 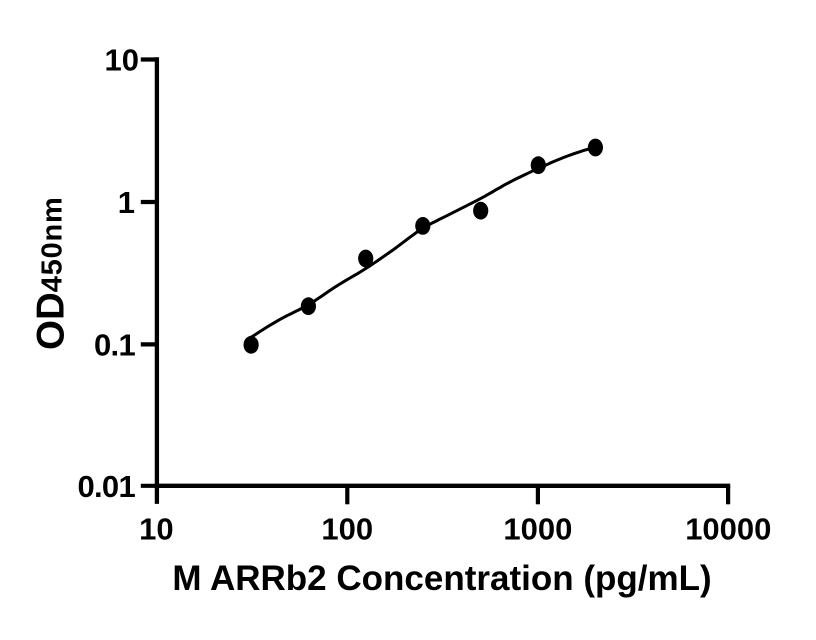 What do you see at coordinates (441, 578) in the screenshot?
I see `svg-text: M ARRb2 Concentration (pg/mL)` at bounding box center [441, 578].